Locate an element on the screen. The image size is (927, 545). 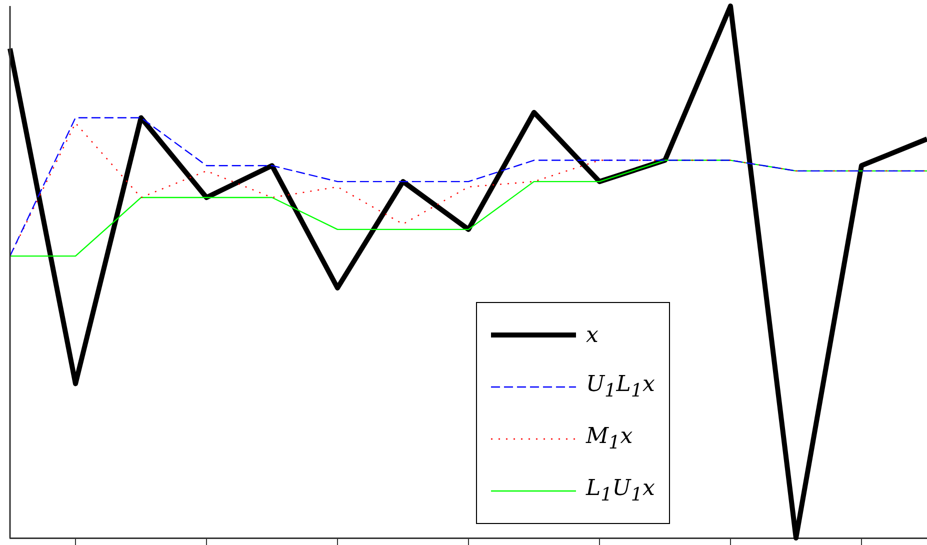
legend-label: x is located at coordinates (592, 335).